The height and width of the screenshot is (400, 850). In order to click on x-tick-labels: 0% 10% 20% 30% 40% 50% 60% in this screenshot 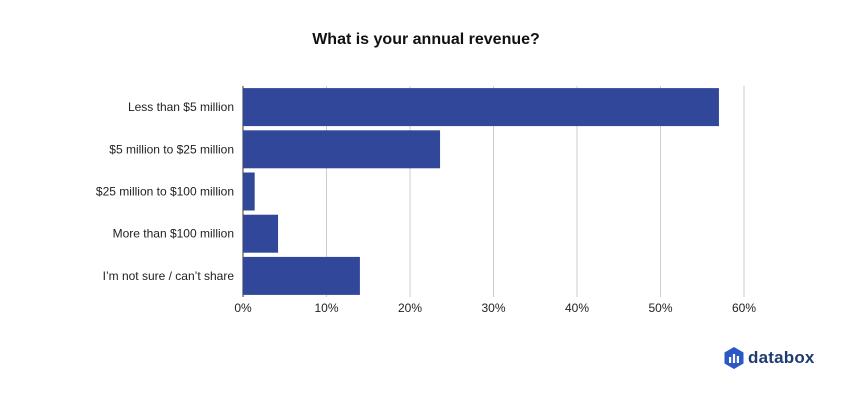, I will do `click(495, 308)`.